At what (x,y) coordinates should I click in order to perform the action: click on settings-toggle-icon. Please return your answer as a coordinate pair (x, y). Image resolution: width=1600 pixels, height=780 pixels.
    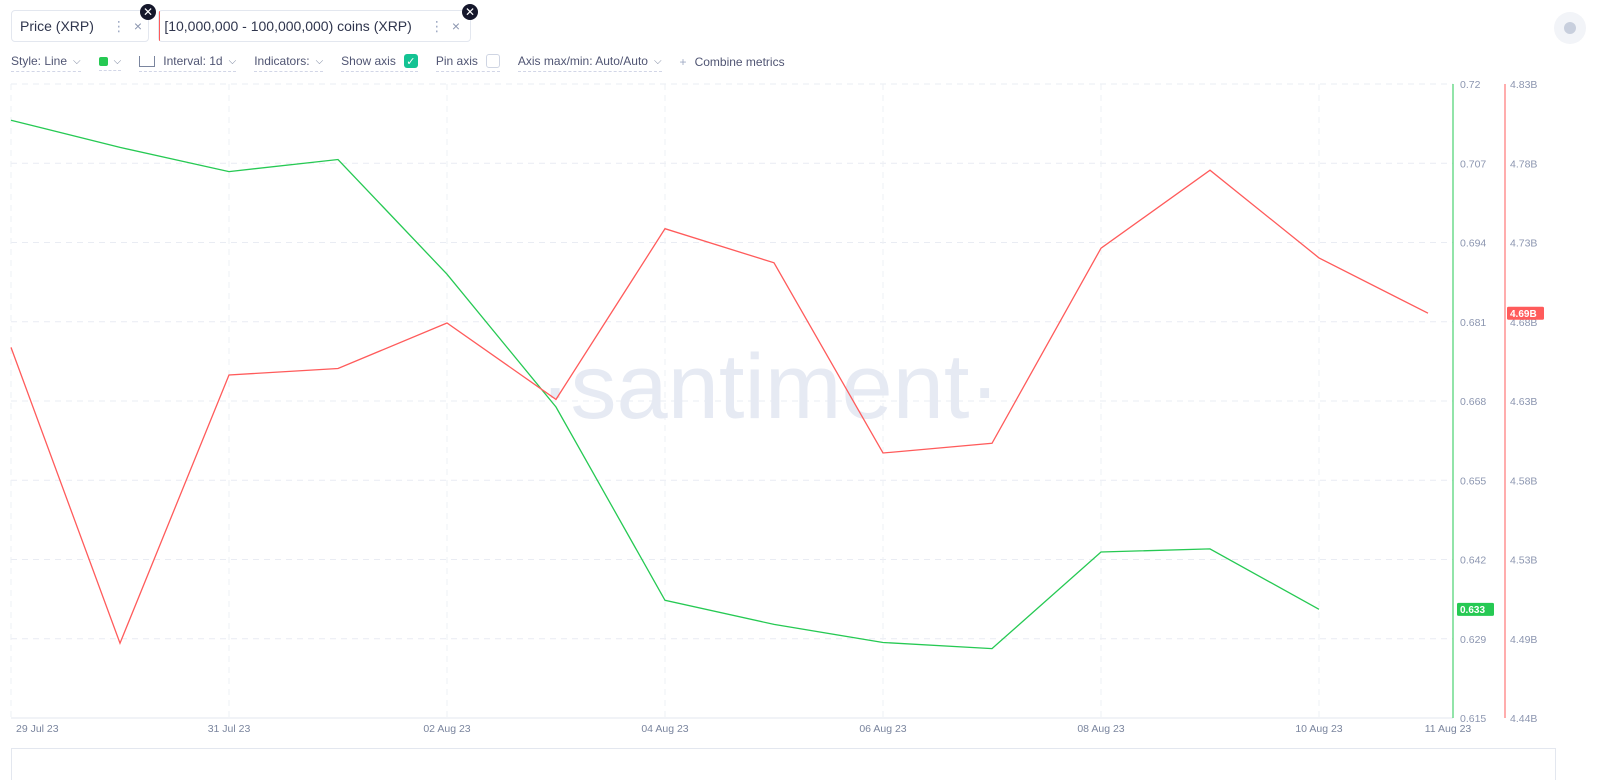
    Looking at the image, I should click on (1570, 28).